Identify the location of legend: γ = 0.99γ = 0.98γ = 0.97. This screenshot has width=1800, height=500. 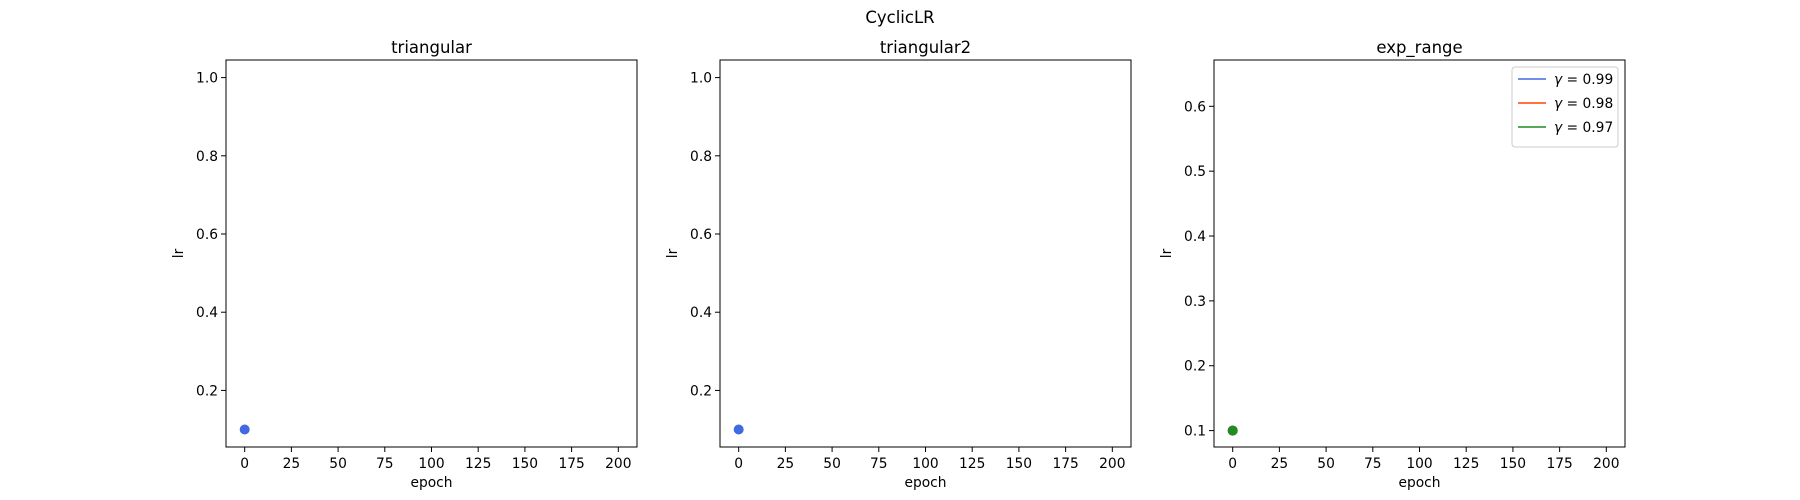
(1565, 107).